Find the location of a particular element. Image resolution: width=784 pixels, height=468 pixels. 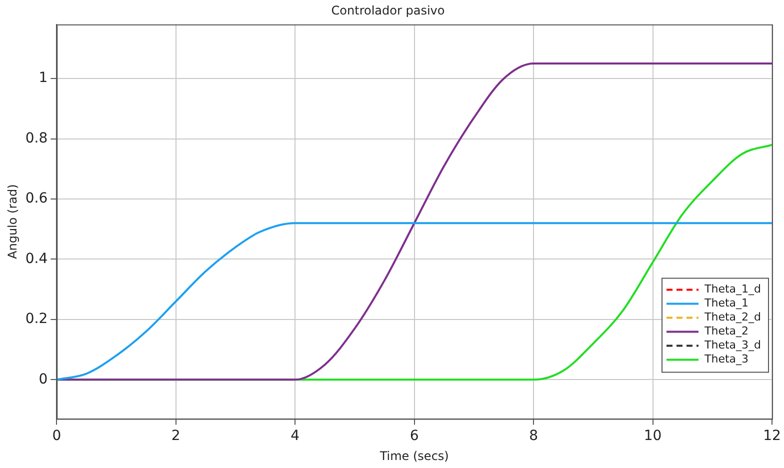

chart-title: Controlador pasivo is located at coordinates (388, 10).